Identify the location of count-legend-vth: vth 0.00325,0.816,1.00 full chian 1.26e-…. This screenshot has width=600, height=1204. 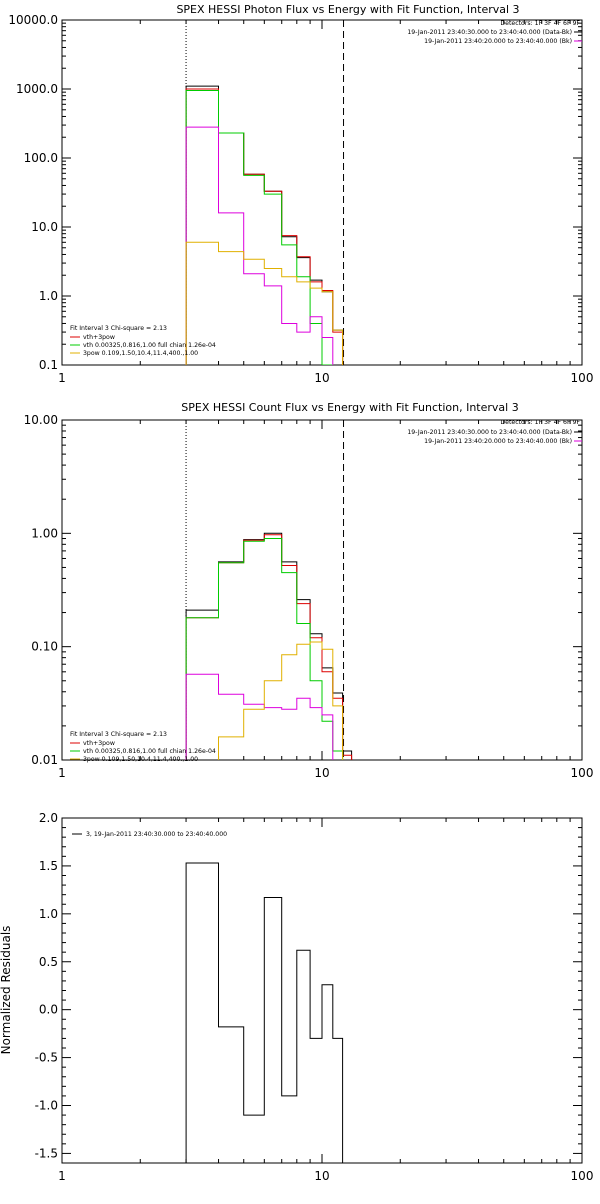
(149, 751).